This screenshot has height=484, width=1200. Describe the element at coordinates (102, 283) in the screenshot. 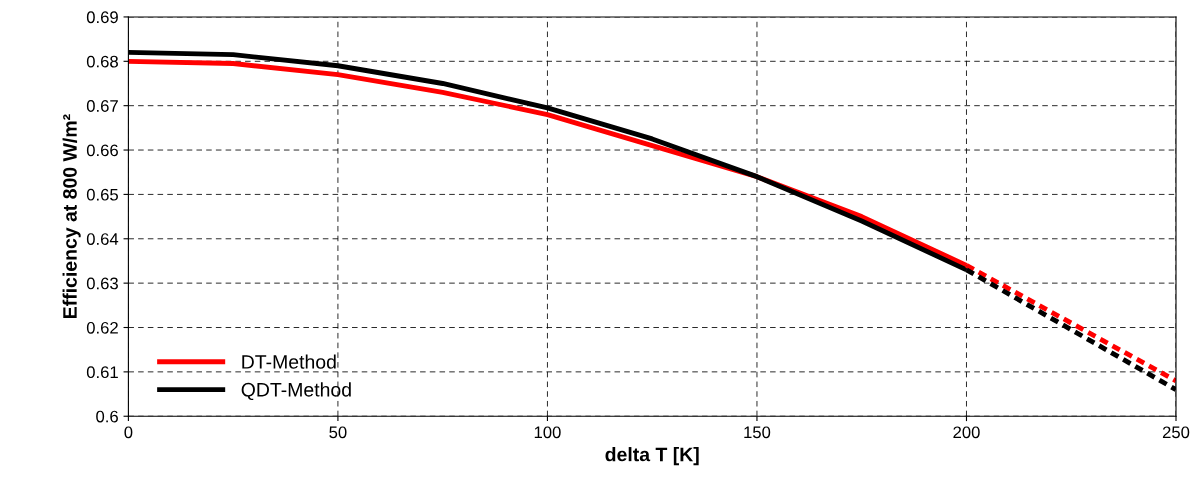

I see `y-tick-label: 0.63` at that location.